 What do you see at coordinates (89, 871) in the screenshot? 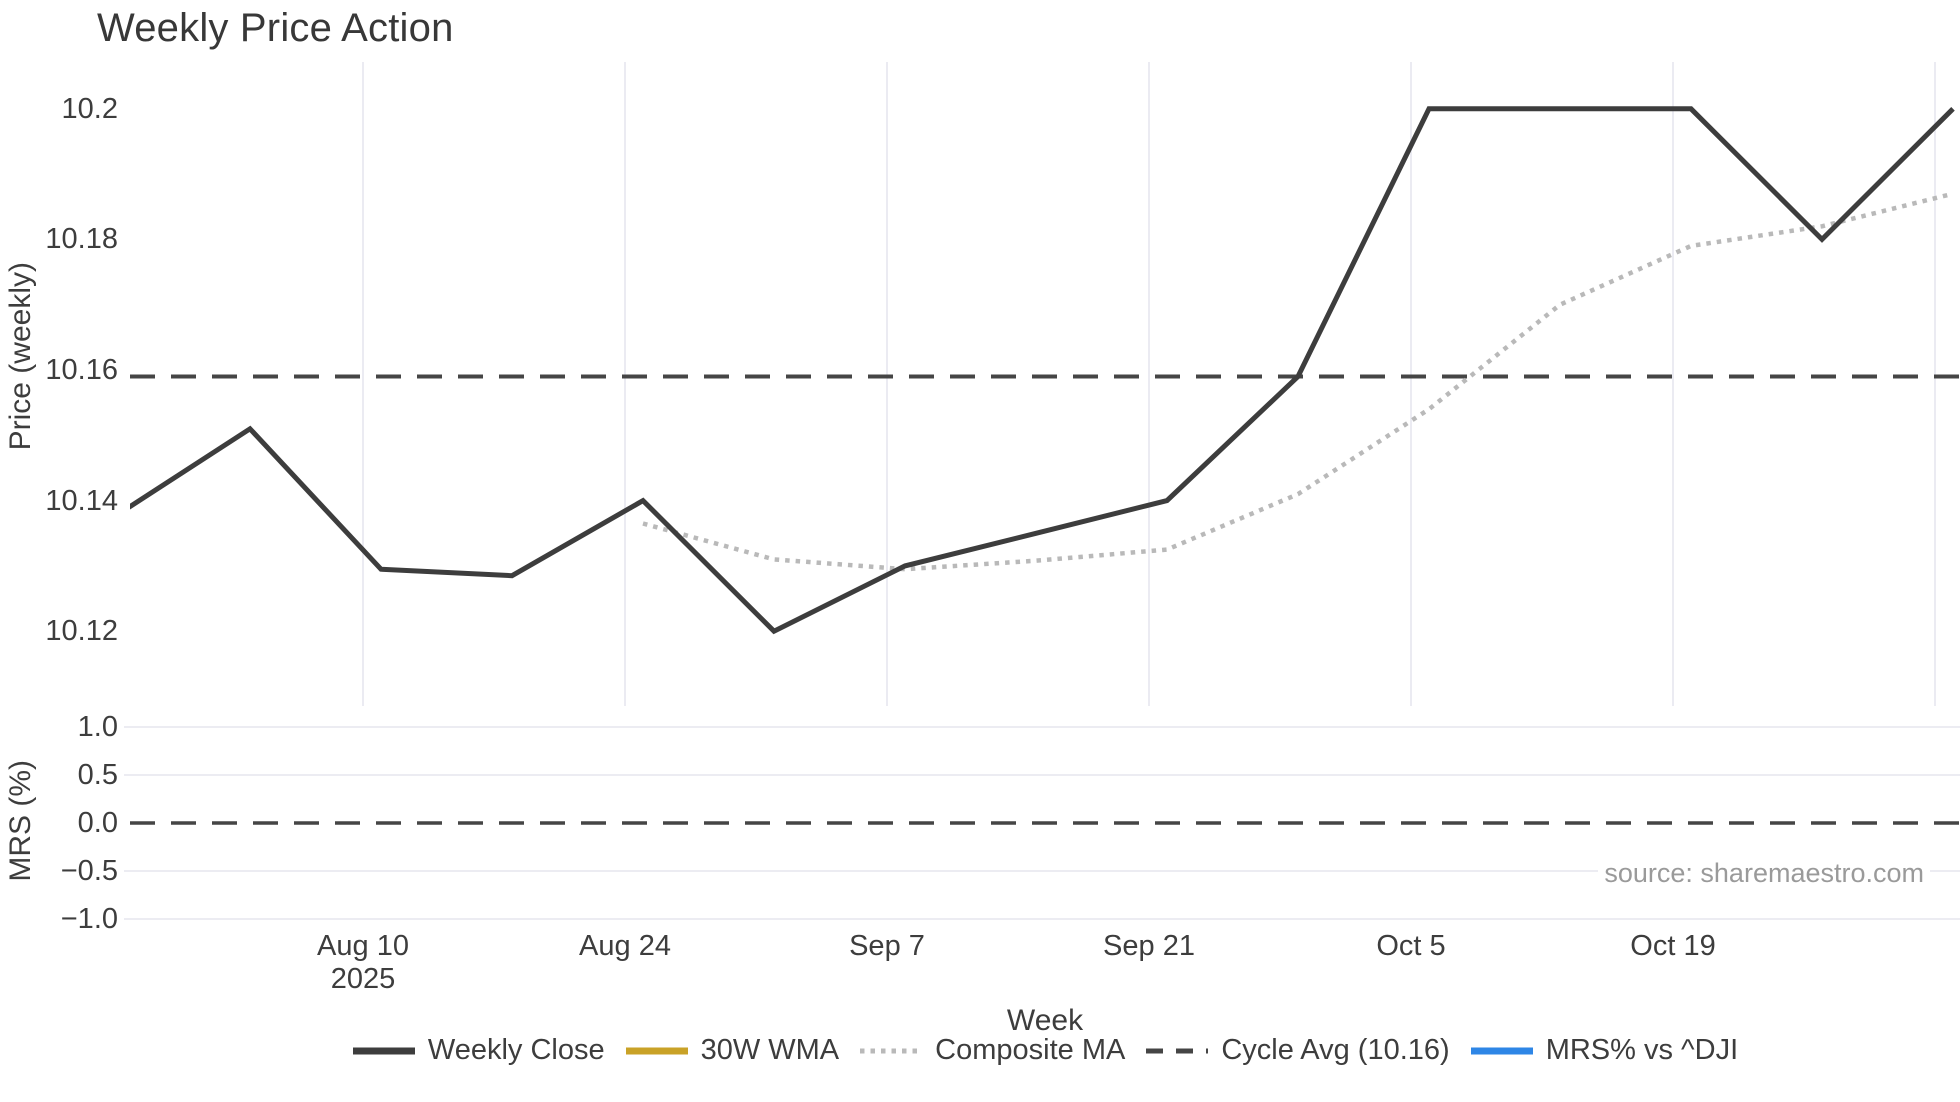
I see `y-tick-label-mrs: −0.5` at bounding box center [89, 871].